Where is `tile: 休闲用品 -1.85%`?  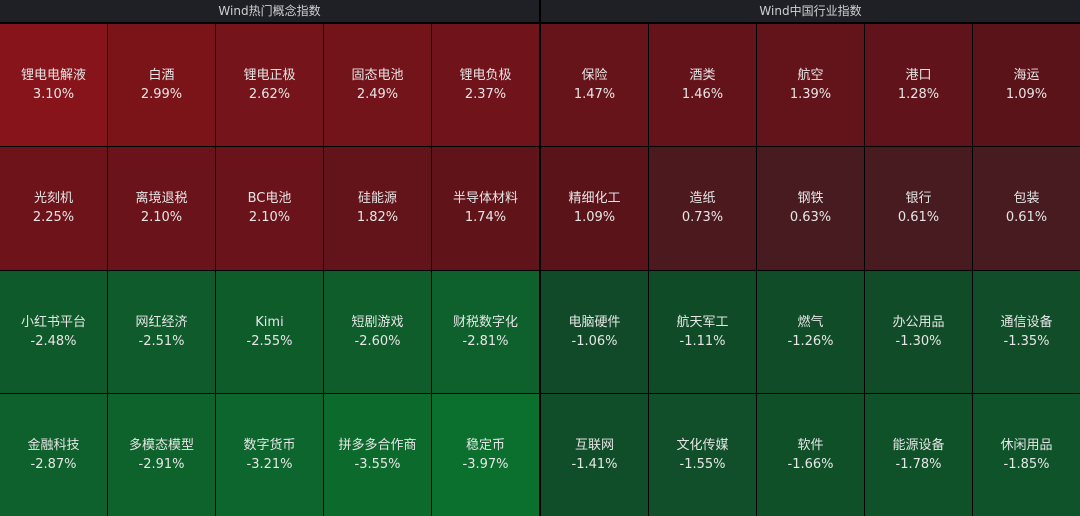 tile: 休闲用品 -1.85% is located at coordinates (1026, 454).